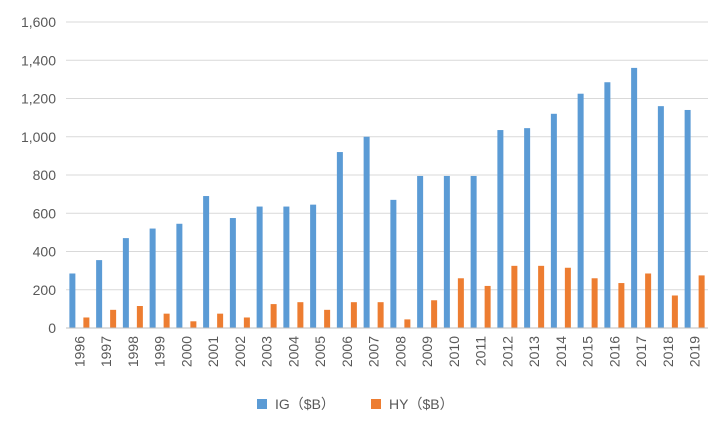  I want to click on x-tick-label: 1999, so click(160, 351).